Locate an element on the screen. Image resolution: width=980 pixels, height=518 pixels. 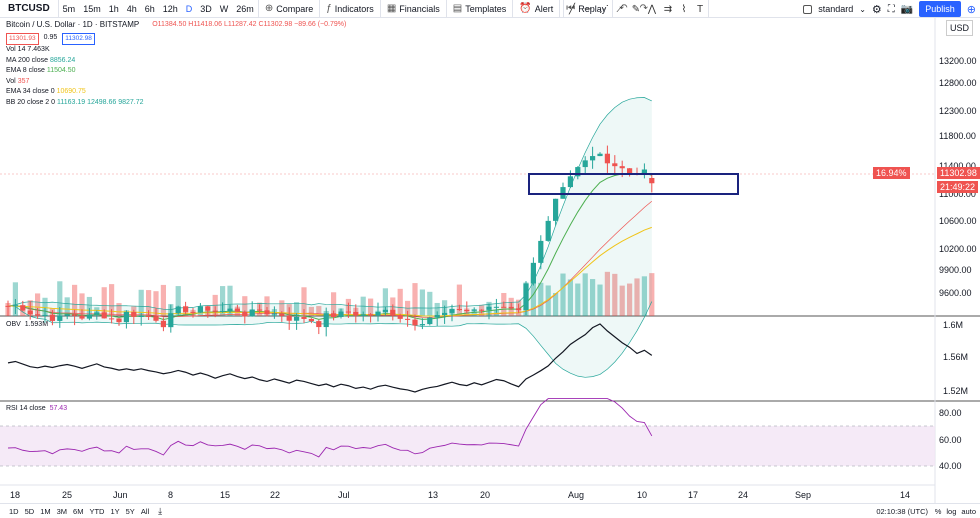
timeframe-15m: 15m is located at coordinates (92, 8).